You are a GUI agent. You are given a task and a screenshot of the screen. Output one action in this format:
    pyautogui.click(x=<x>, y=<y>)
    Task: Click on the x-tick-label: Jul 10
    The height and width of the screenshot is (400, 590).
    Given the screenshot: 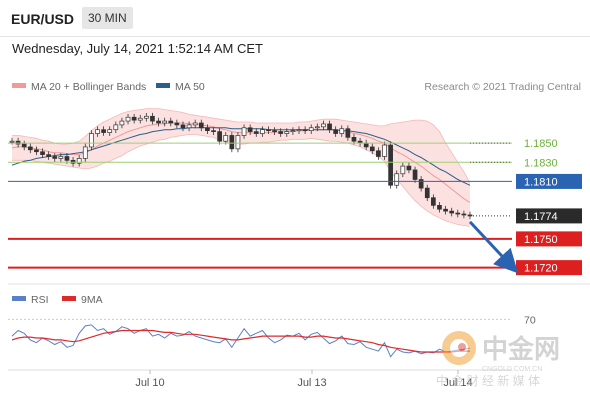 What is the action you would take?
    pyautogui.click(x=149, y=383)
    